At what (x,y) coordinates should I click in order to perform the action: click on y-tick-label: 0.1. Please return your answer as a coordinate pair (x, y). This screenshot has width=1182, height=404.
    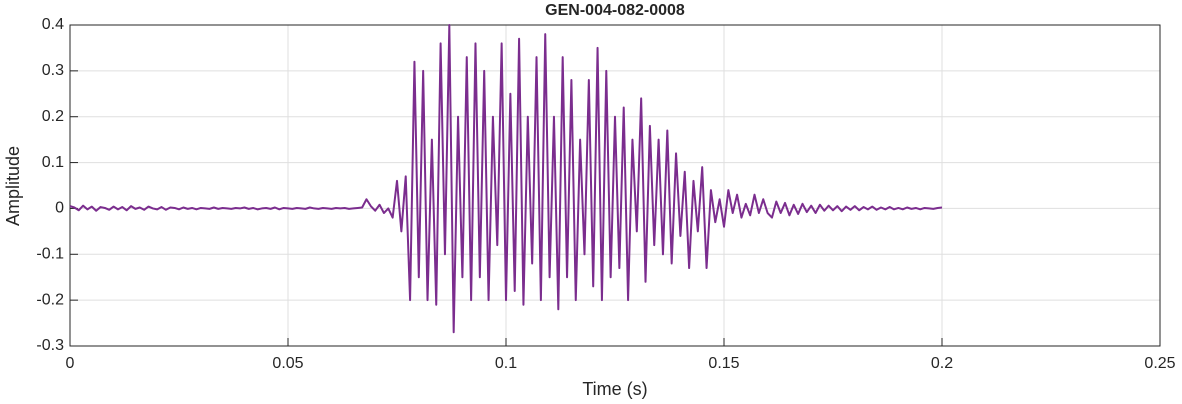
    Looking at the image, I should click on (53, 162).